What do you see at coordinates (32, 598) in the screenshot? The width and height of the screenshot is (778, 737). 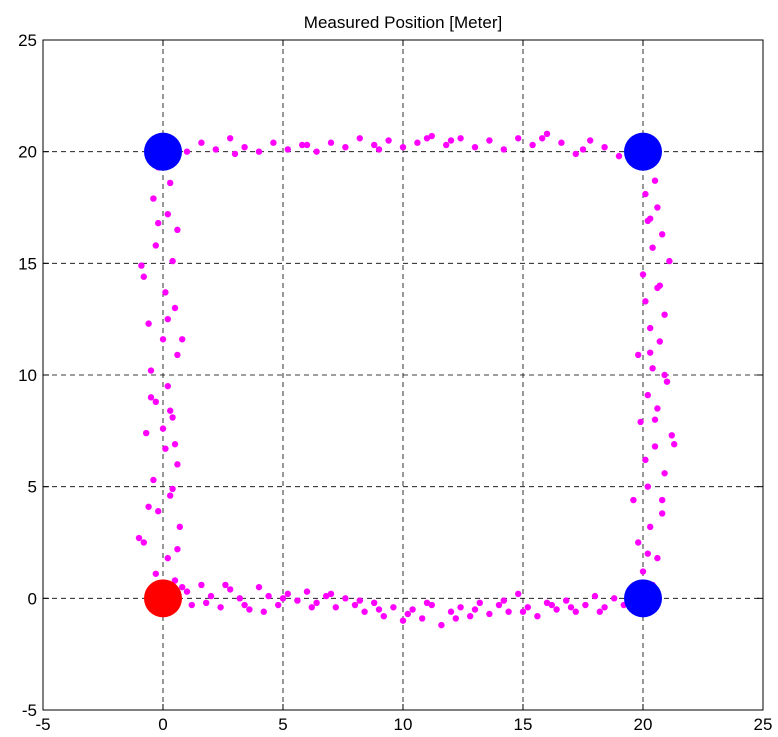 I see `y-tick-label: 0` at bounding box center [32, 598].